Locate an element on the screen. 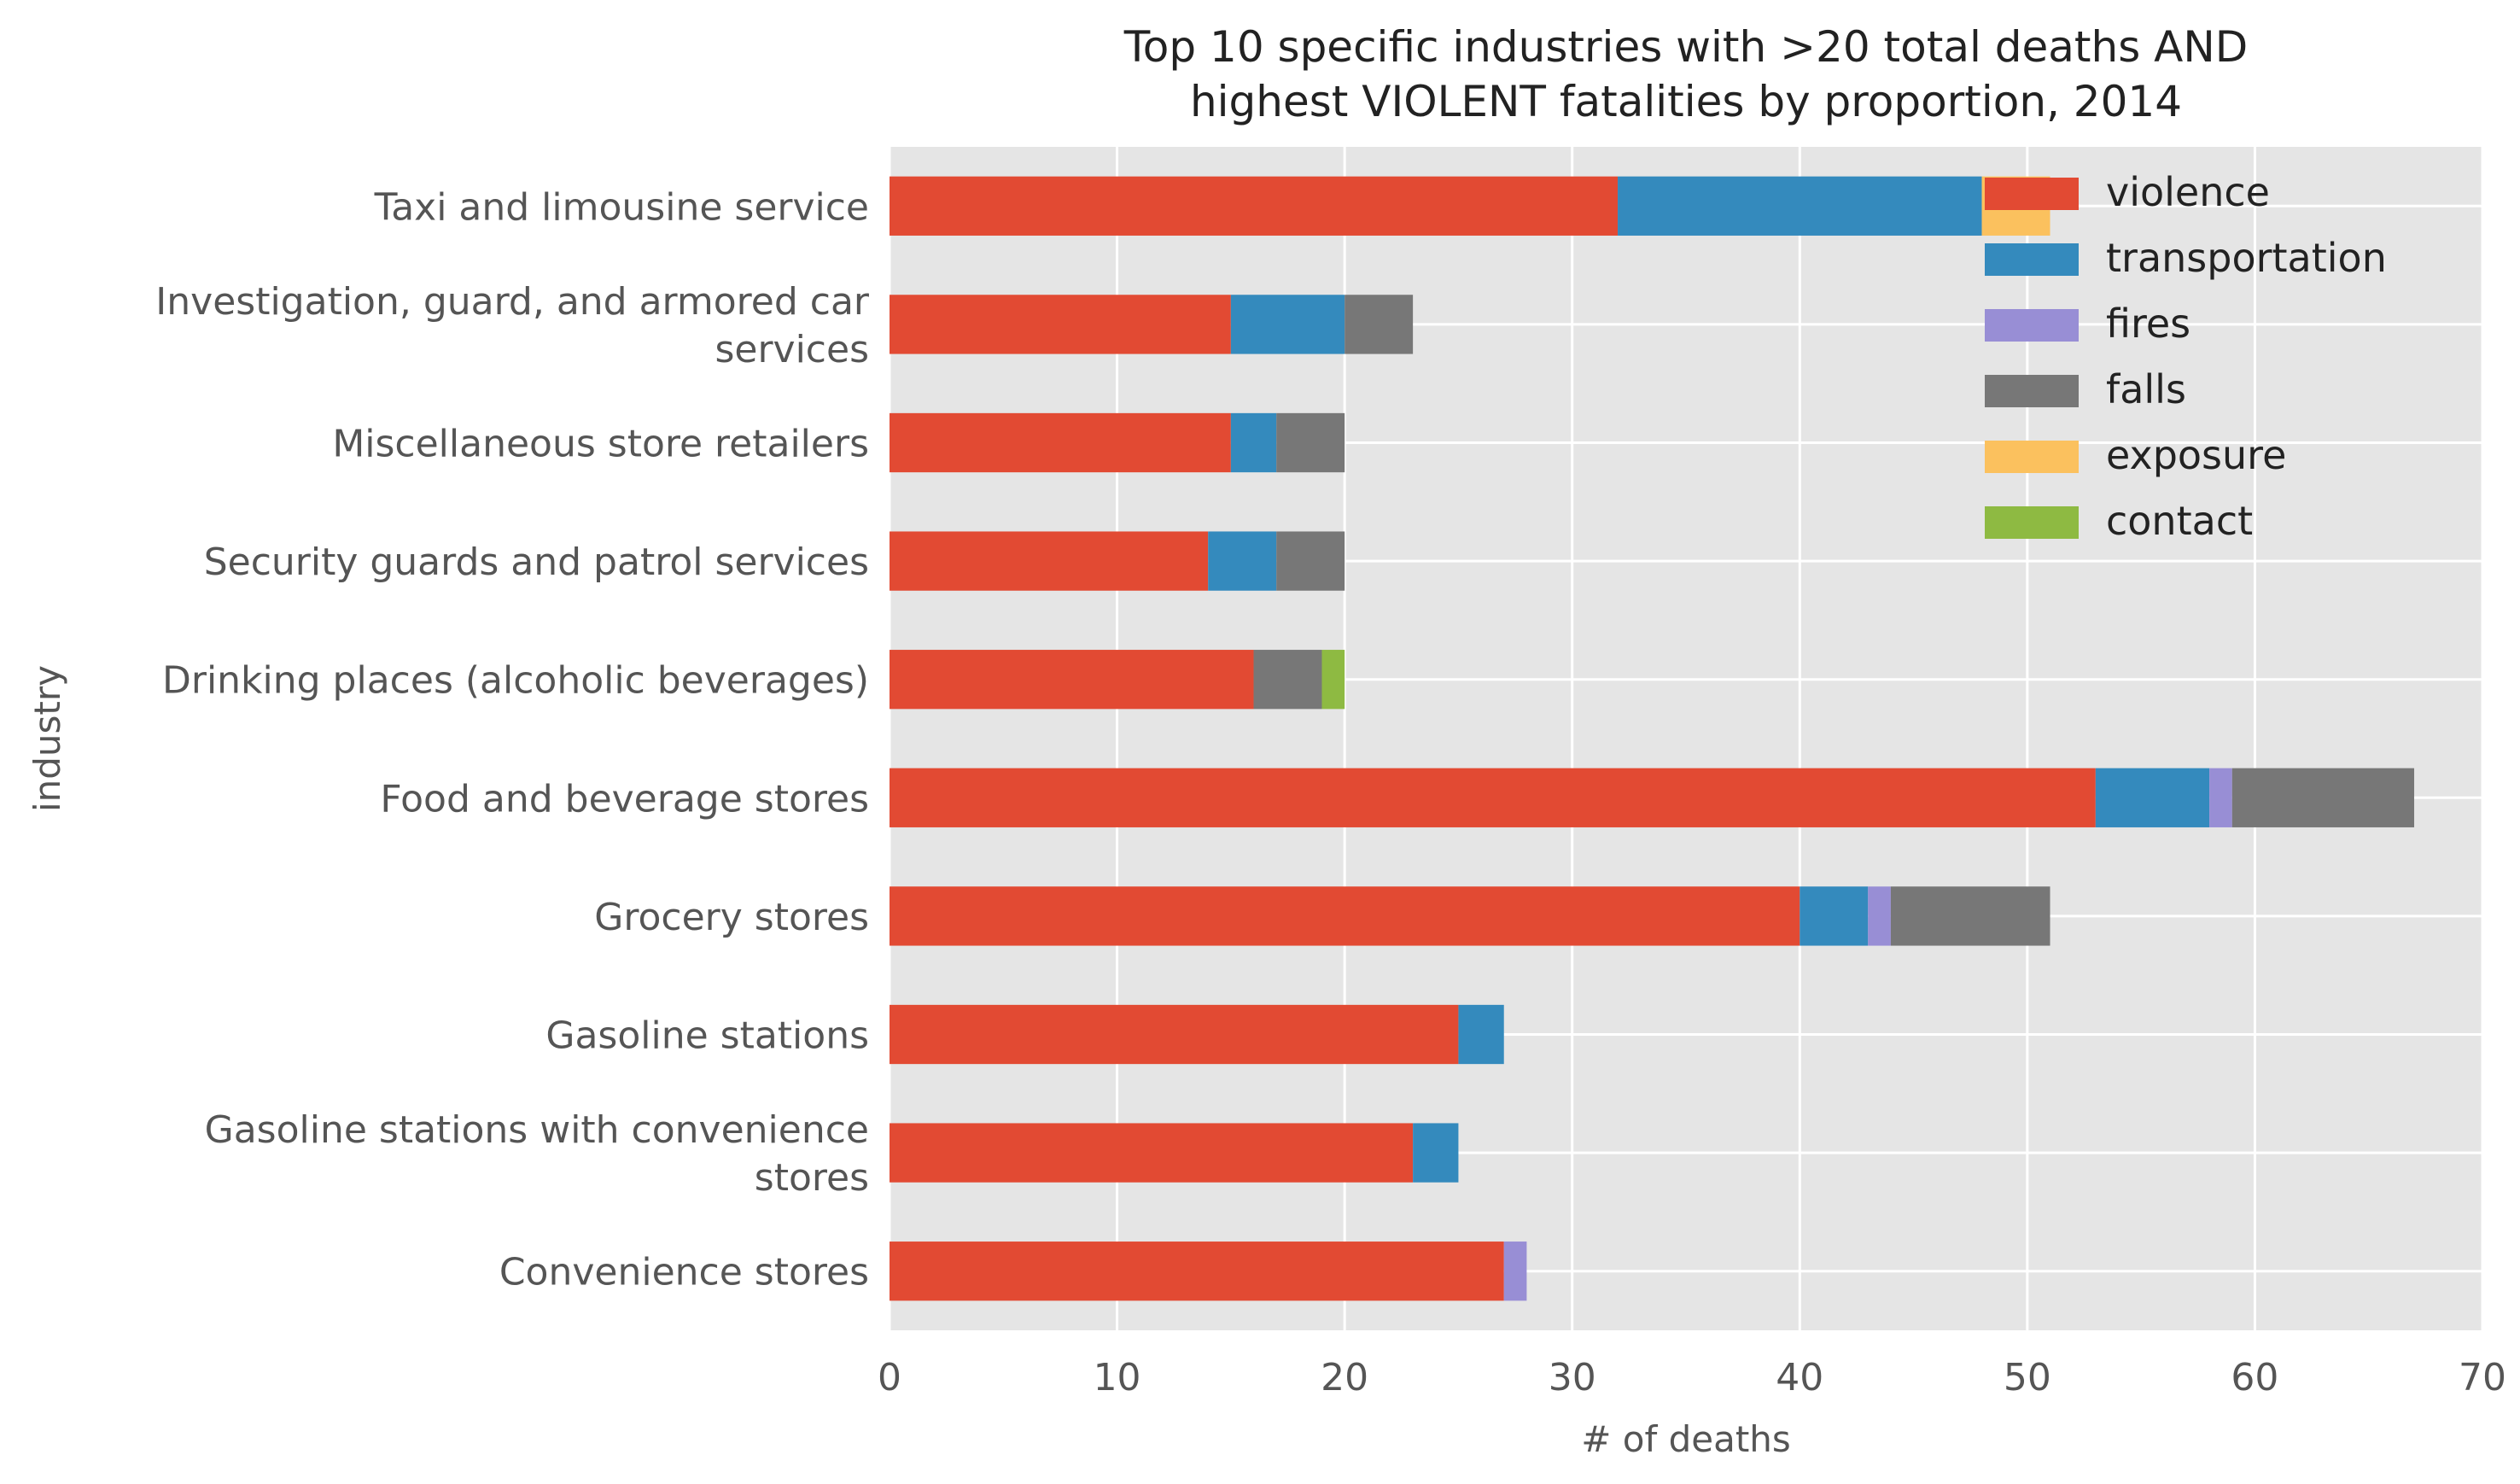 This screenshot has height=1484, width=2520. x-tick-label: 60 is located at coordinates (2254, 1377).